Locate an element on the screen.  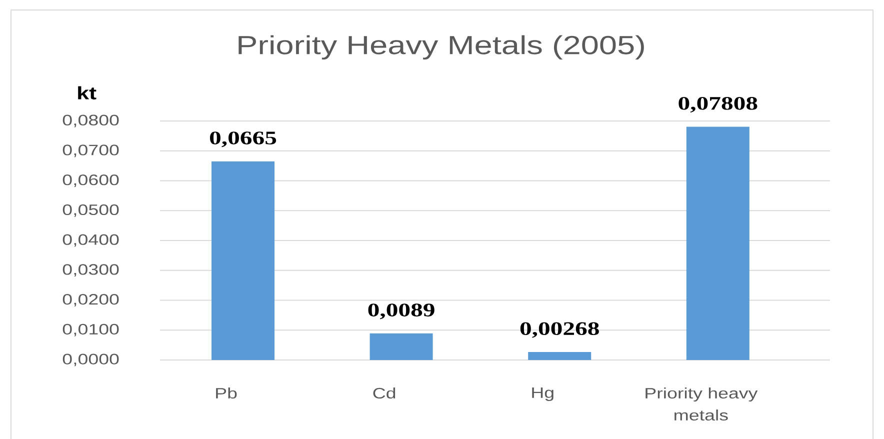
y-tick-label: 0,0500 is located at coordinates (90, 210).